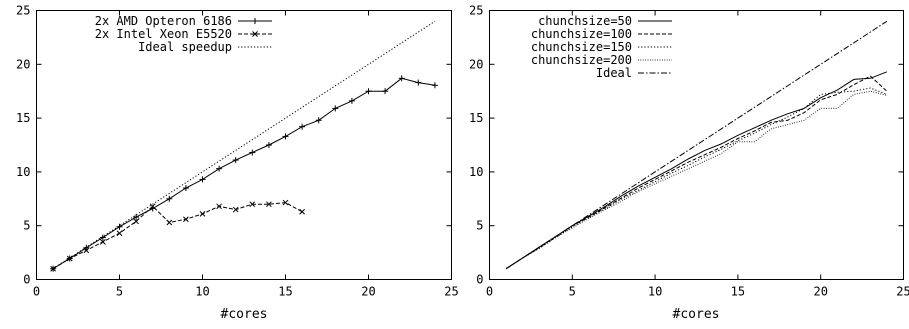  Describe the element at coordinates (163, 21) in the screenshot. I see `left-legend-label-1: 2x AMD Opteron 6186` at that location.